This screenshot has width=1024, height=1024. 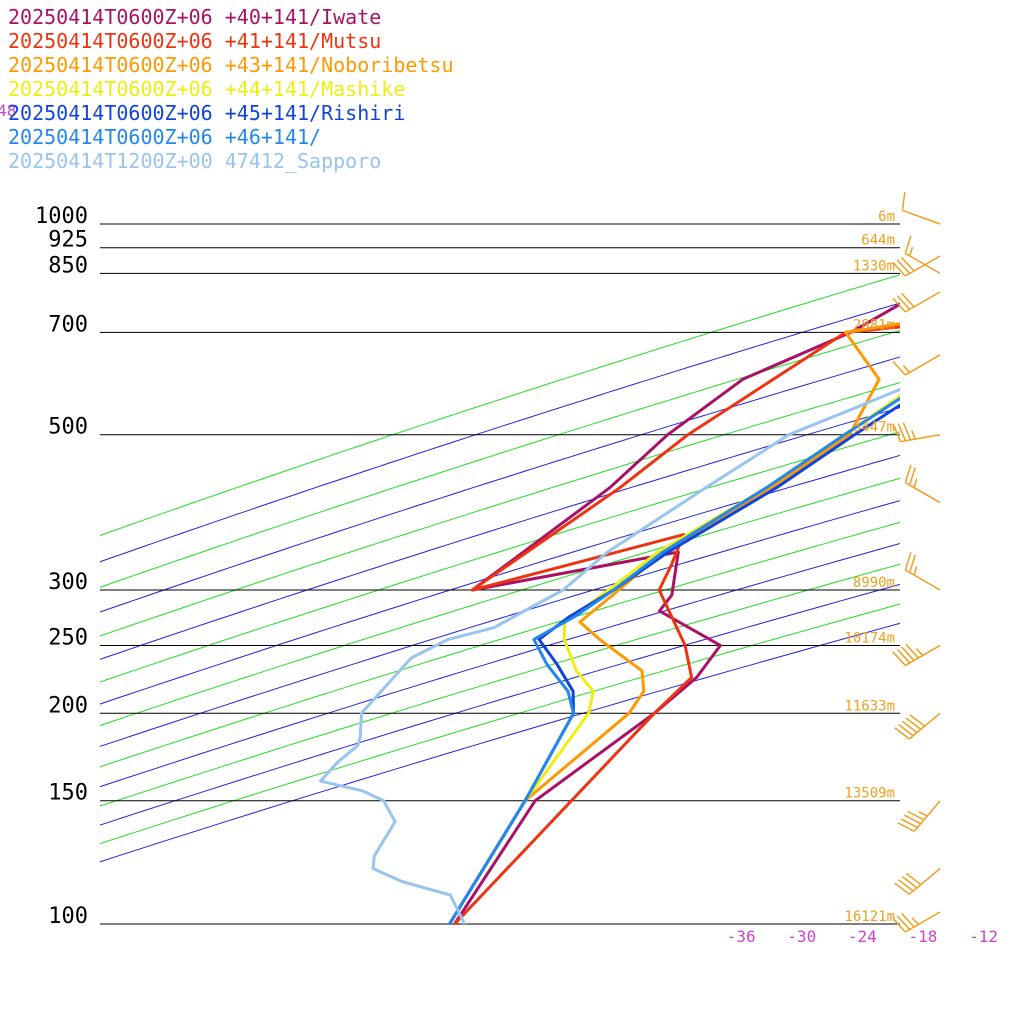 I want to click on height-label: 1330m, so click(x=874, y=266).